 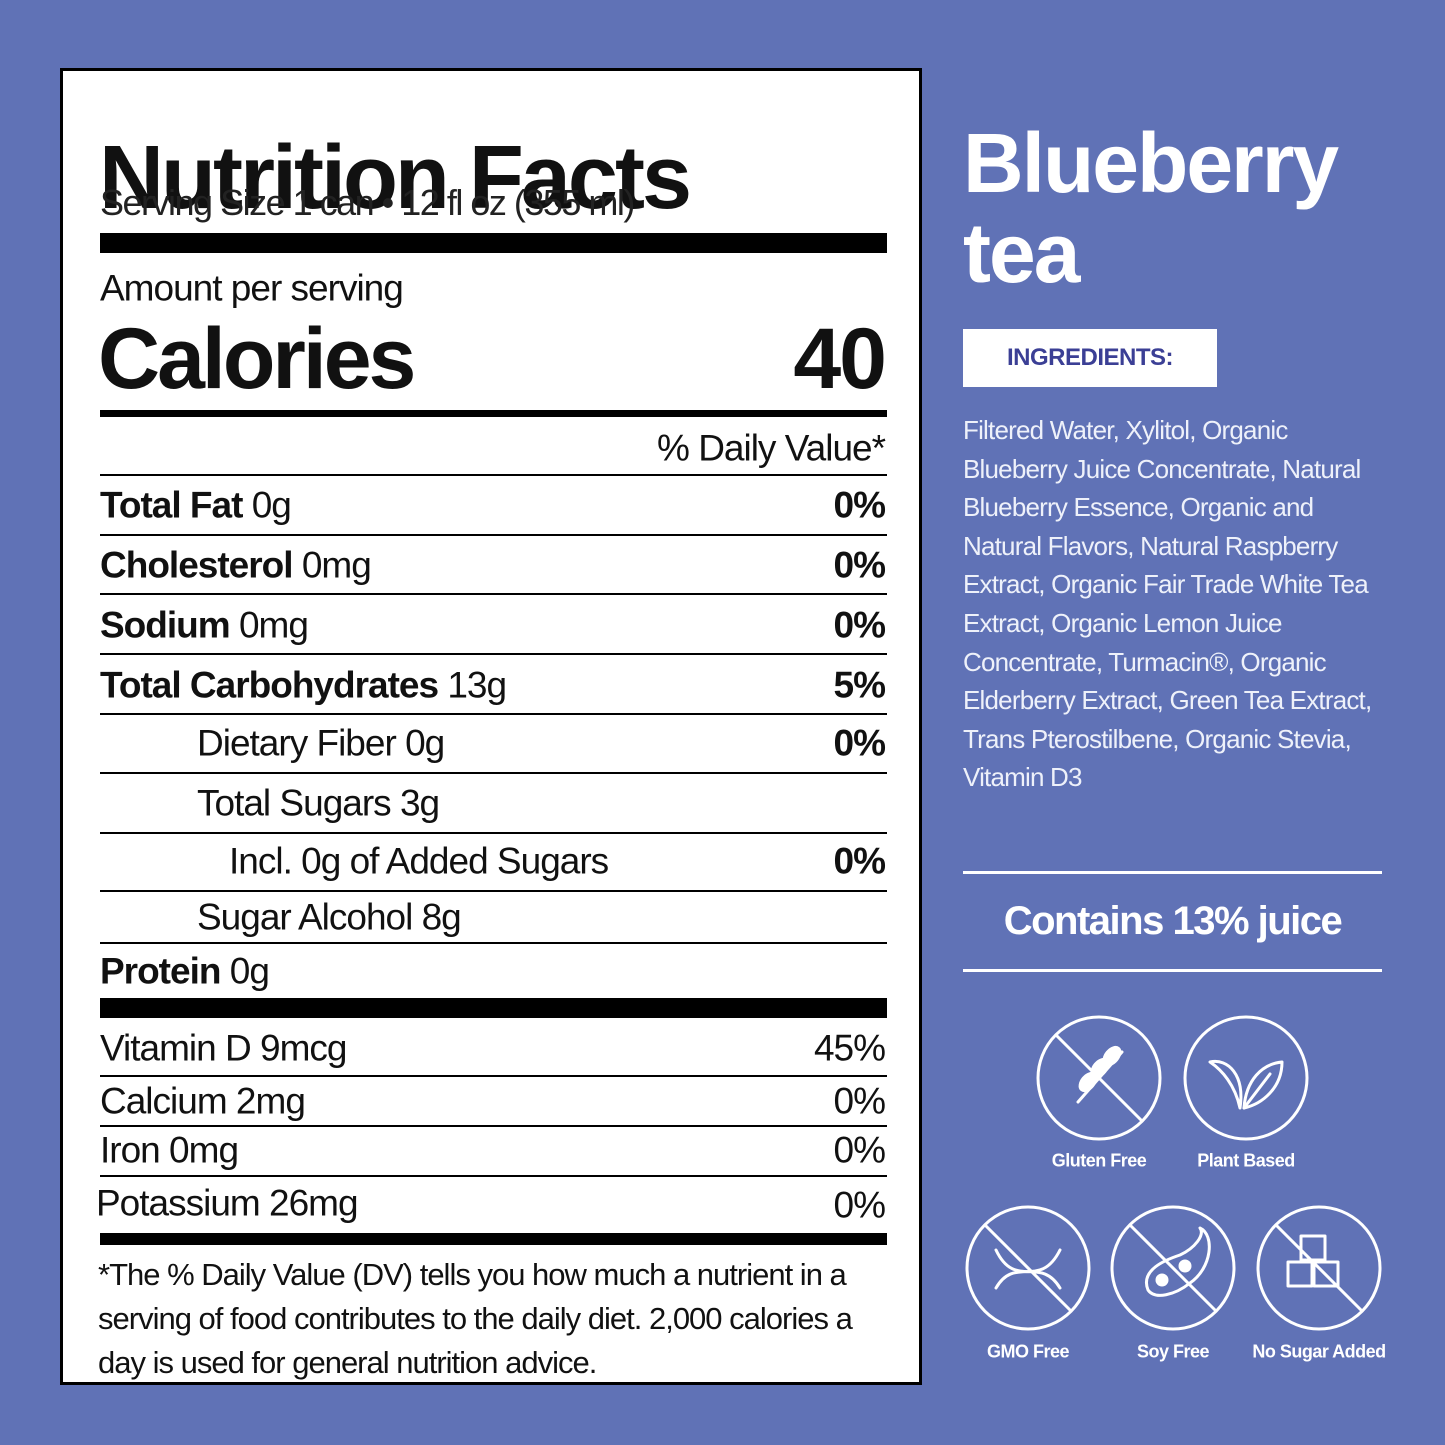 What do you see at coordinates (294, 803) in the screenshot?
I see `nutrient-name: Total Sugars` at bounding box center [294, 803].